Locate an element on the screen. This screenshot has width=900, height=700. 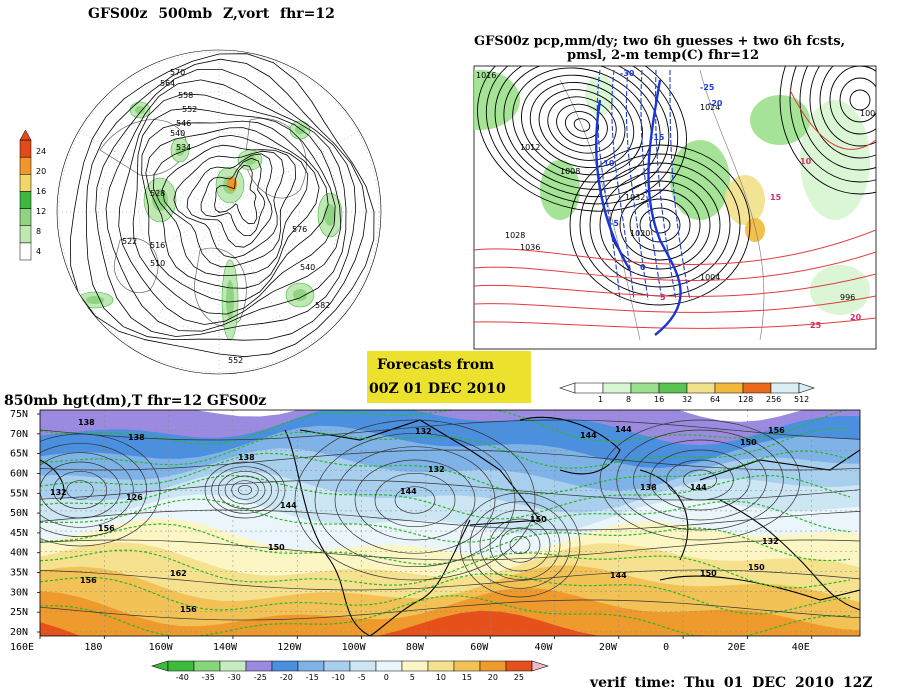
height-label-150: 150 is located at coordinates (756, 567).